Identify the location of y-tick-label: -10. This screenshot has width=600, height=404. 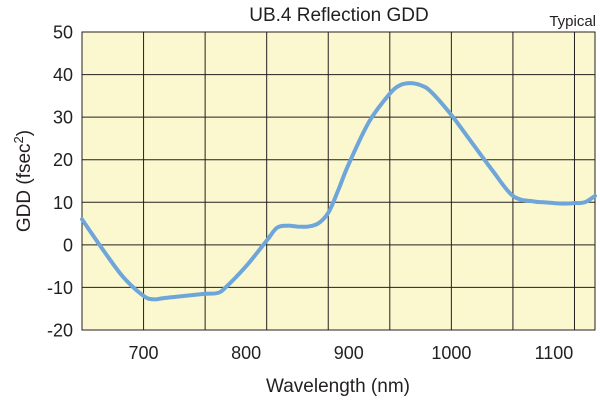
(60, 288).